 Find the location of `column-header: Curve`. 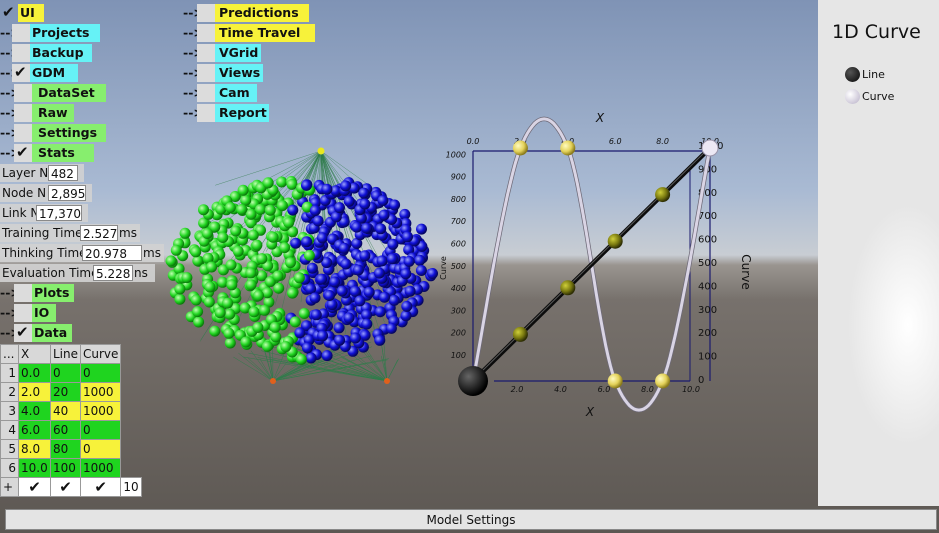

column-header: Curve is located at coordinates (101, 354).